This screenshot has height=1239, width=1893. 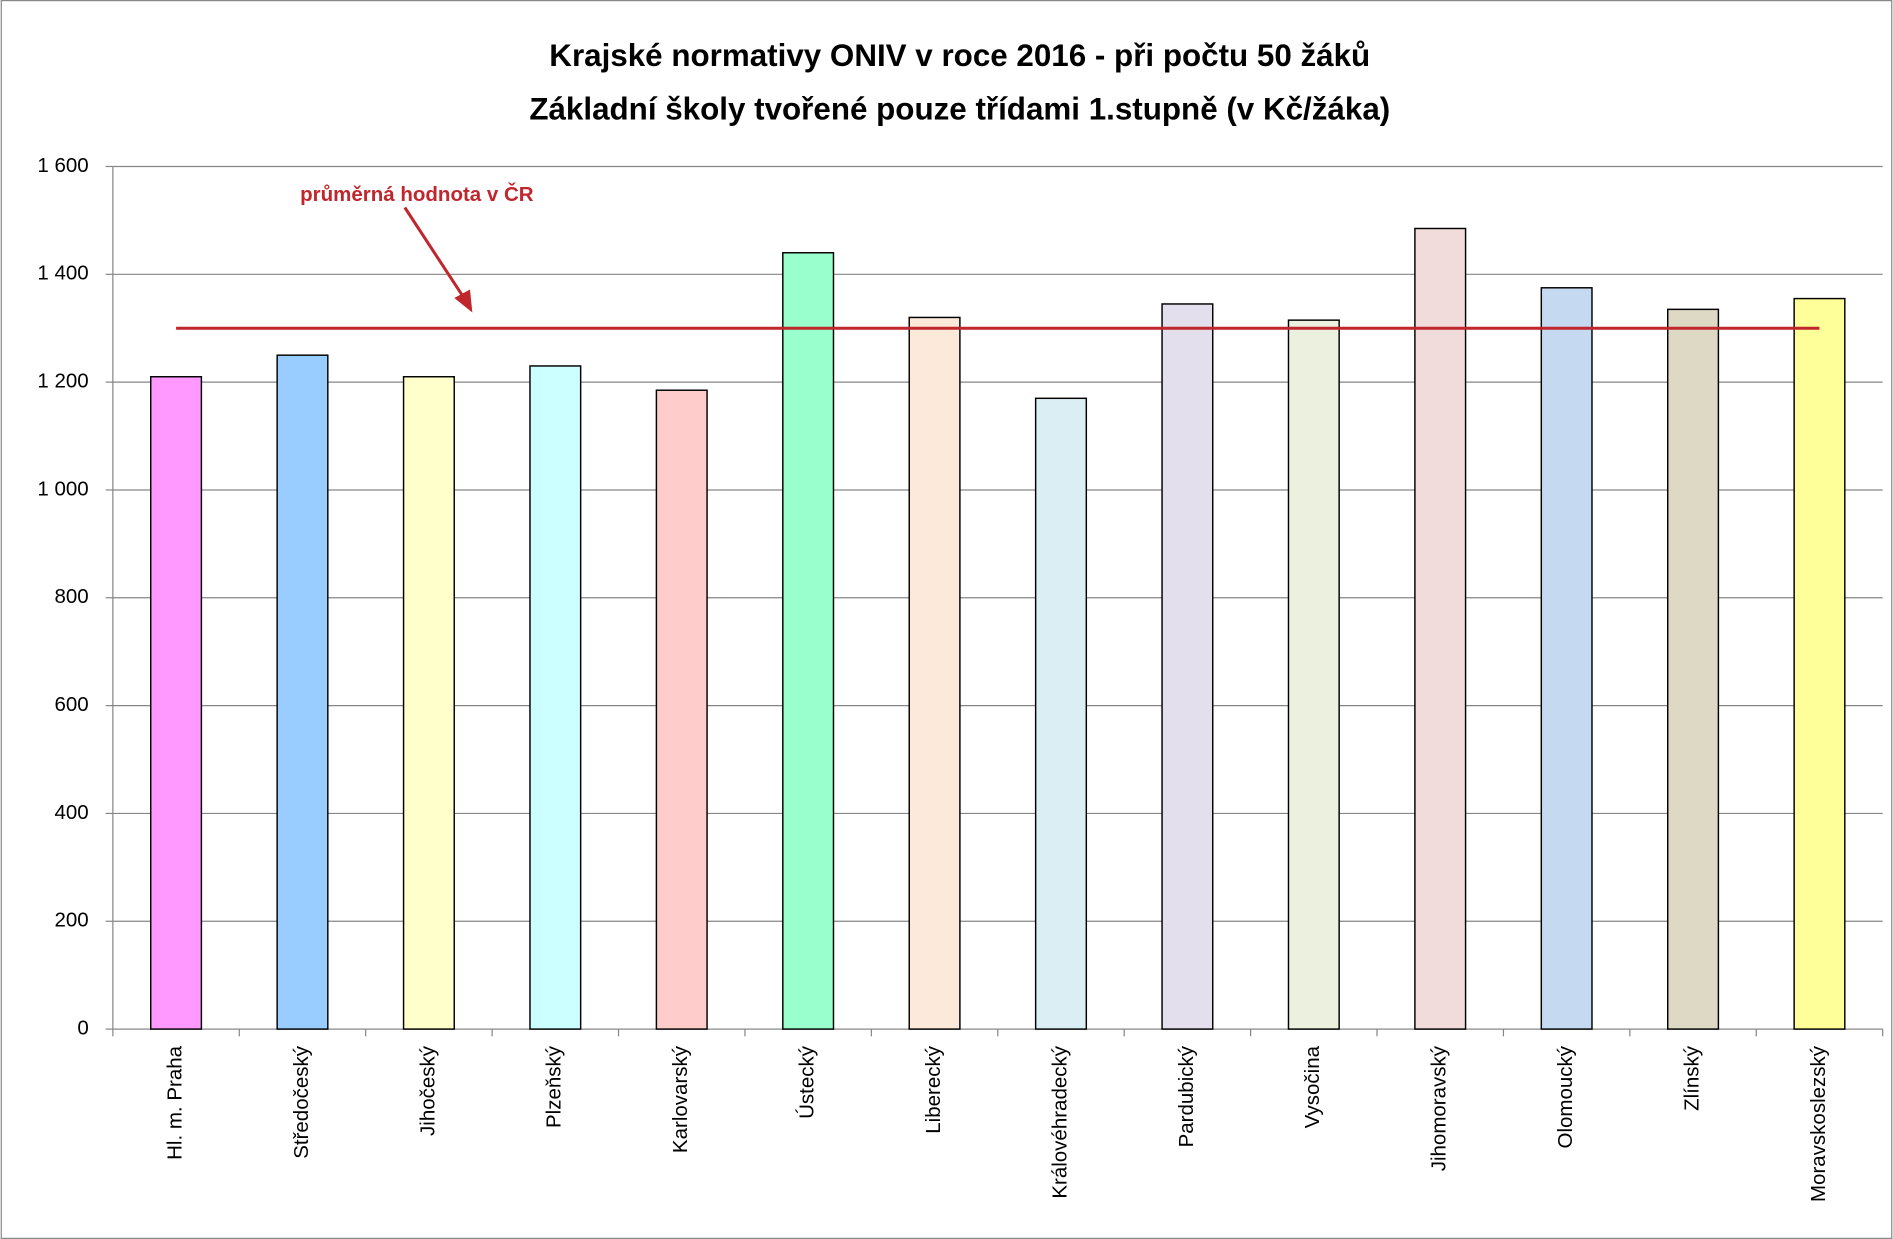 I want to click on annotation-arrow, so click(x=435, y=254).